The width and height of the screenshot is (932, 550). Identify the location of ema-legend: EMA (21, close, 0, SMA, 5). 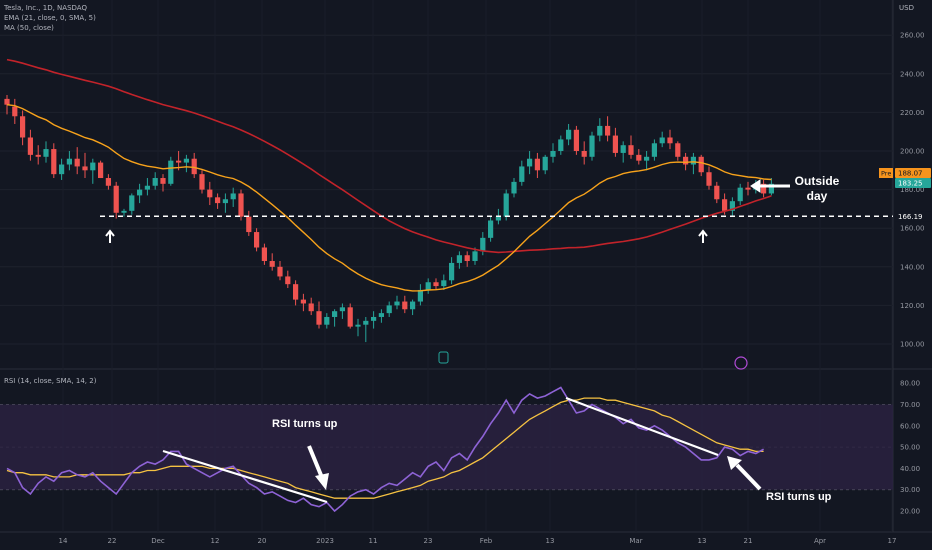
(50, 18).